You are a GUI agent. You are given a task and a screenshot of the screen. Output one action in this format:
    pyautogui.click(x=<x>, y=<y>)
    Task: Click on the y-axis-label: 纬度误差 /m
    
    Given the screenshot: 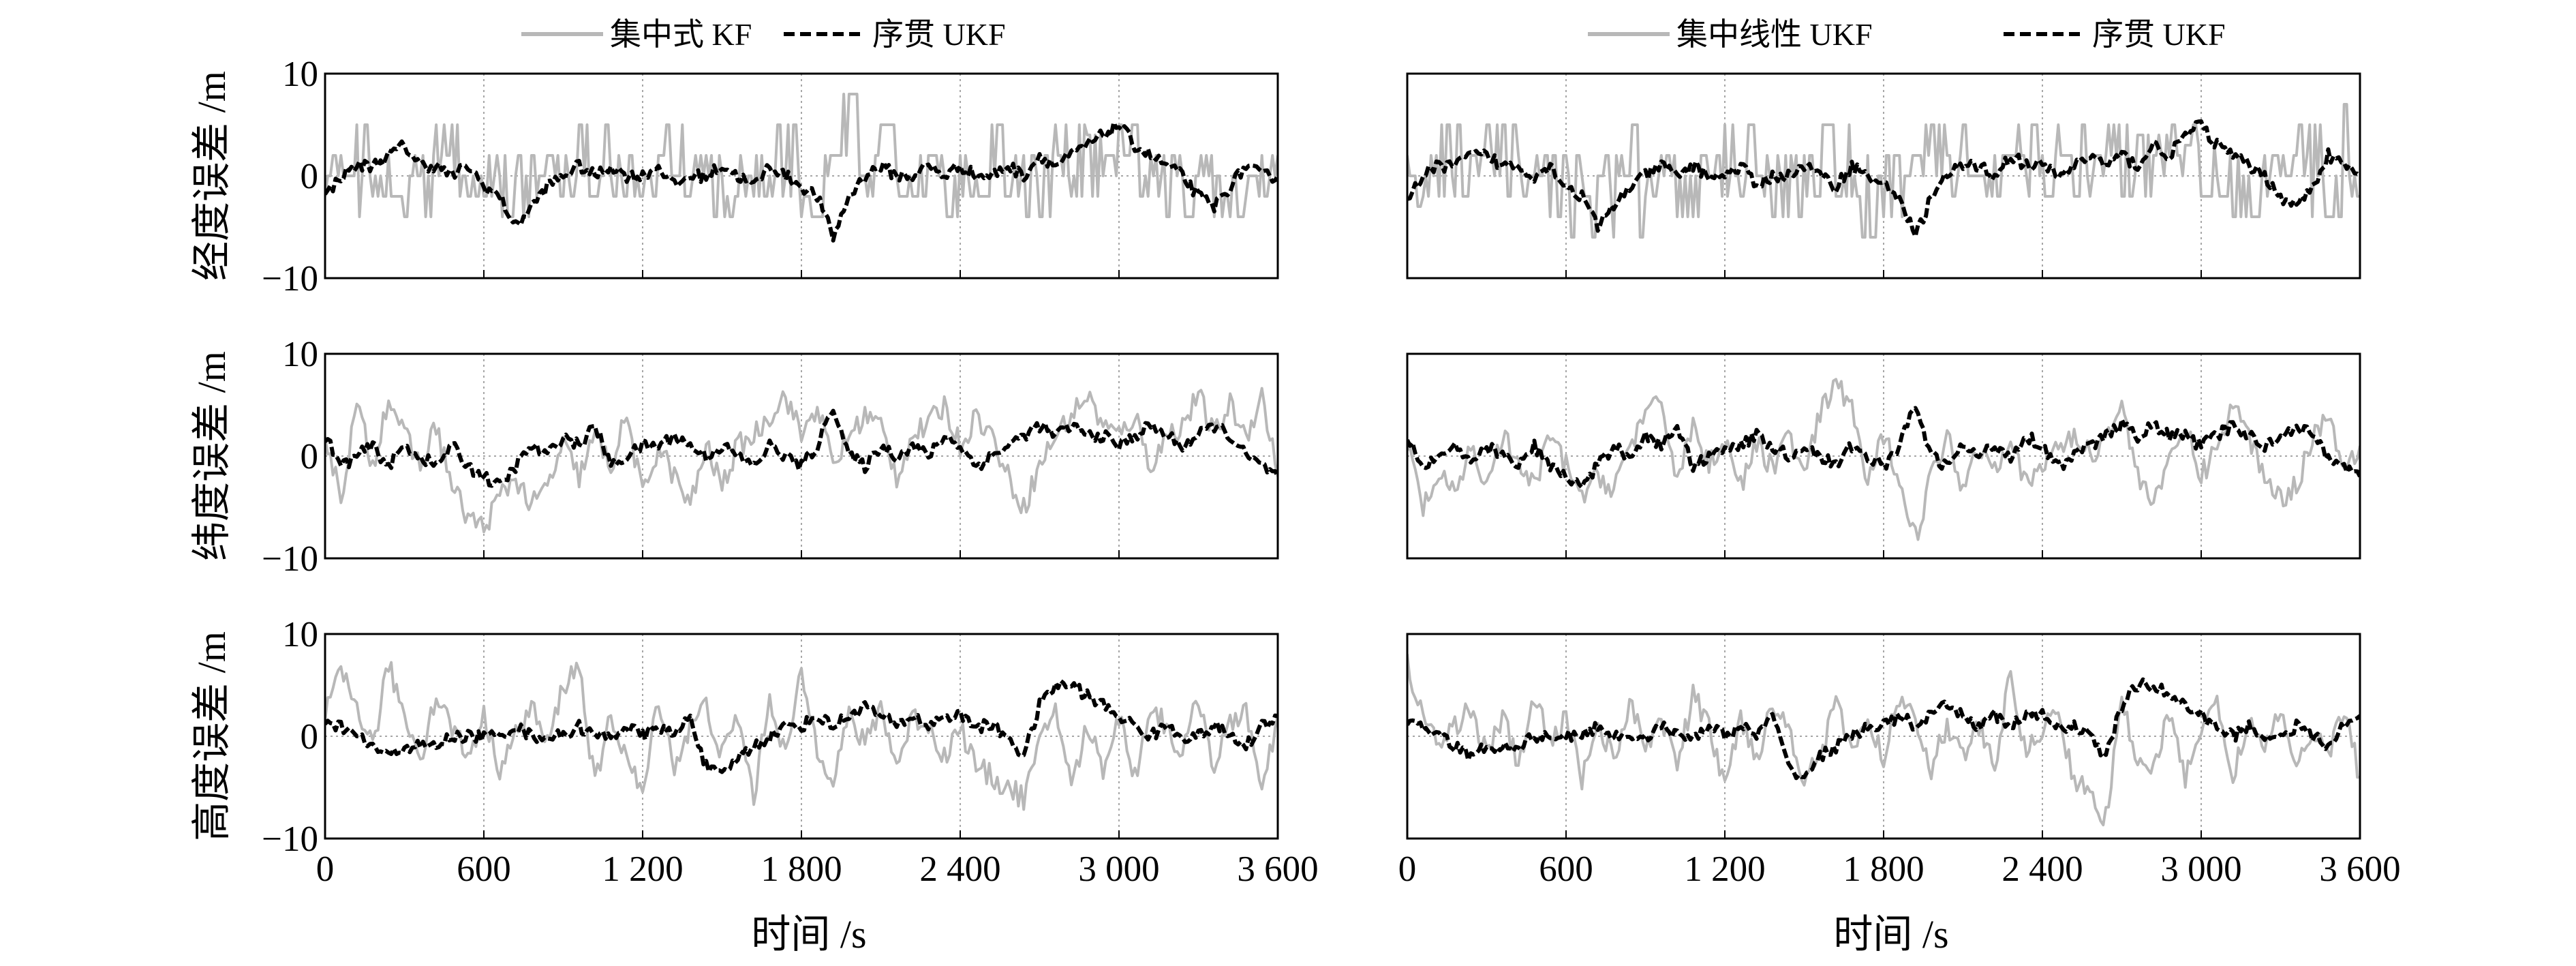 What is the action you would take?
    pyautogui.click(x=212, y=456)
    